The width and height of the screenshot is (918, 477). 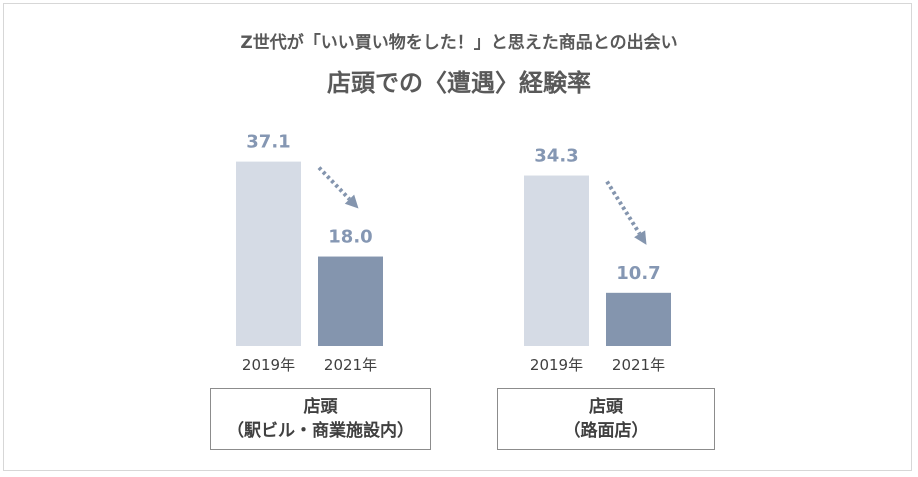 What do you see at coordinates (638, 273) in the screenshot?
I see `value-label: 10.7` at bounding box center [638, 273].